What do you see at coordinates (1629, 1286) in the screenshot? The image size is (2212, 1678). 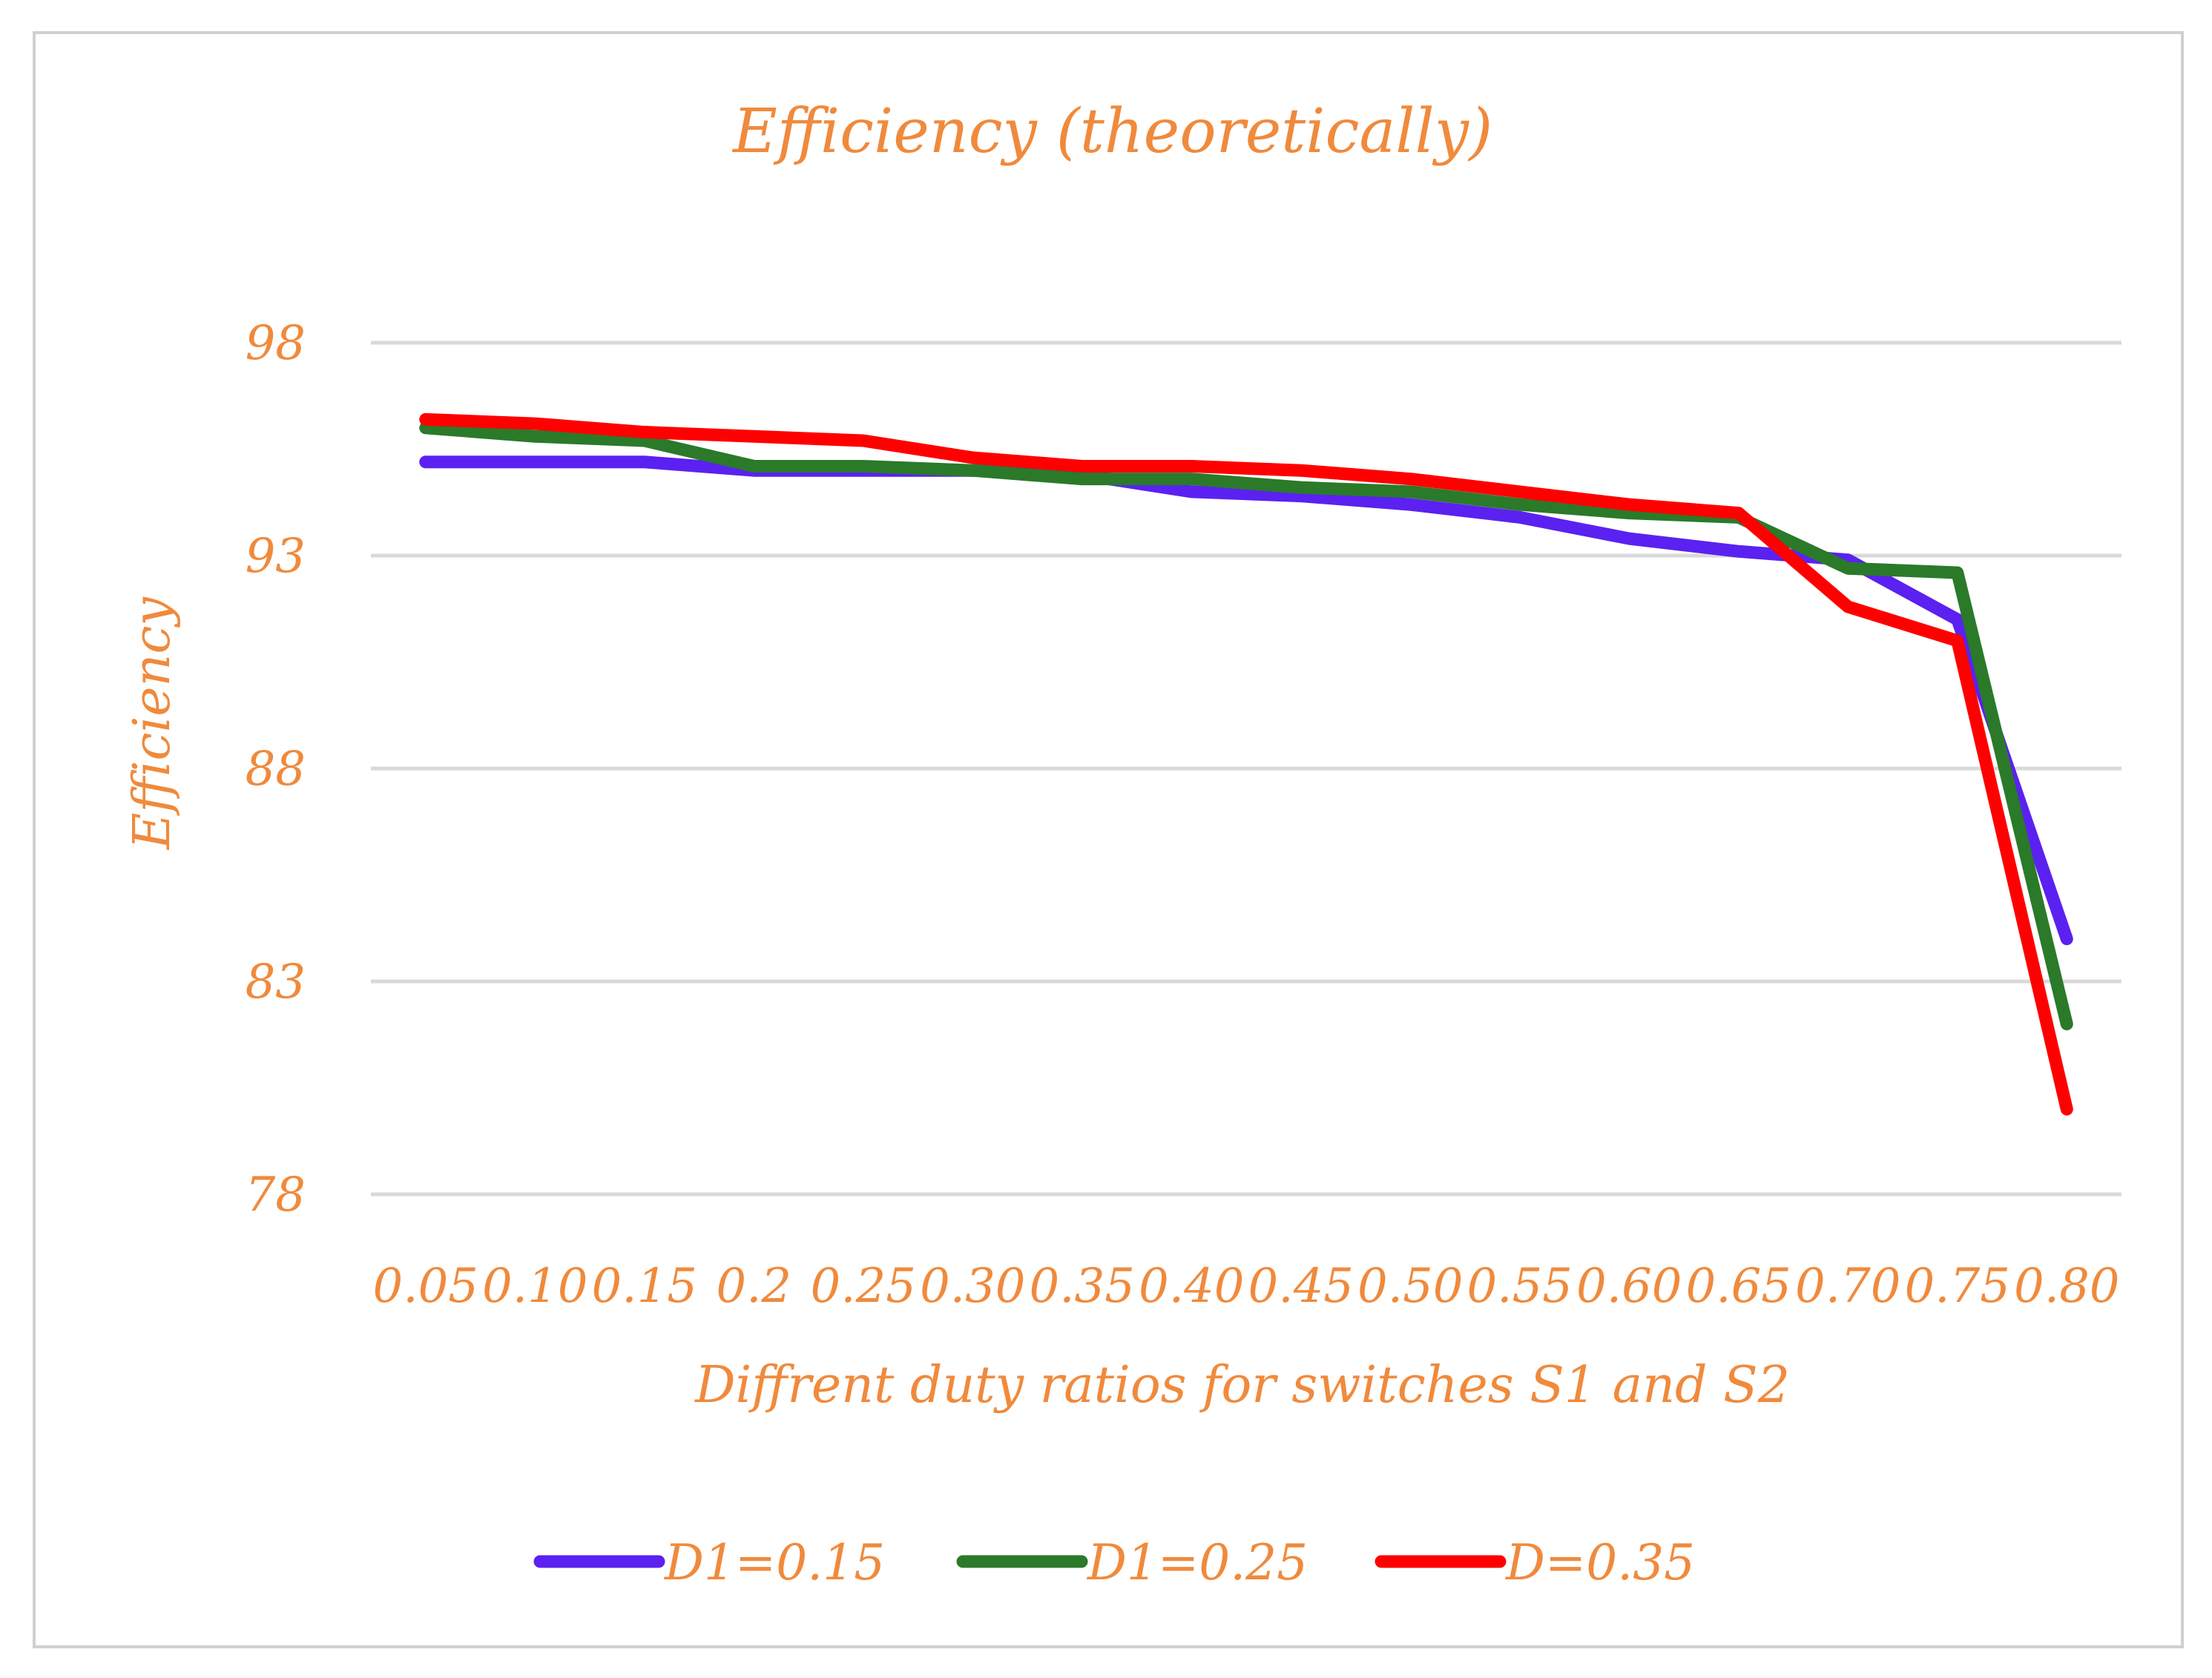 I see `x-tick-label: 0.60` at bounding box center [1629, 1286].